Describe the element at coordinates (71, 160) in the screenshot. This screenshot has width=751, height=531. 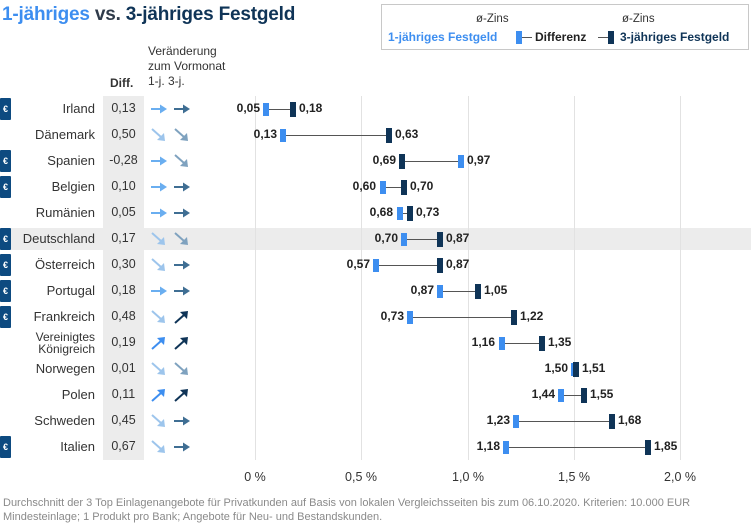
I see `country-label: Spanien` at that location.